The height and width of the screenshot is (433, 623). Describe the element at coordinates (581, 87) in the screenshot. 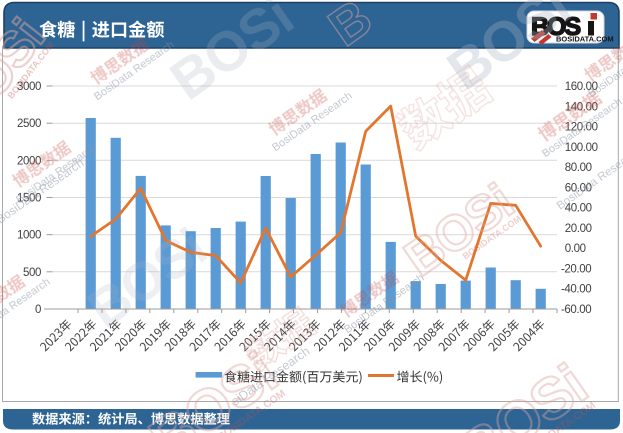

I see `svg-text: 160.00` at that location.